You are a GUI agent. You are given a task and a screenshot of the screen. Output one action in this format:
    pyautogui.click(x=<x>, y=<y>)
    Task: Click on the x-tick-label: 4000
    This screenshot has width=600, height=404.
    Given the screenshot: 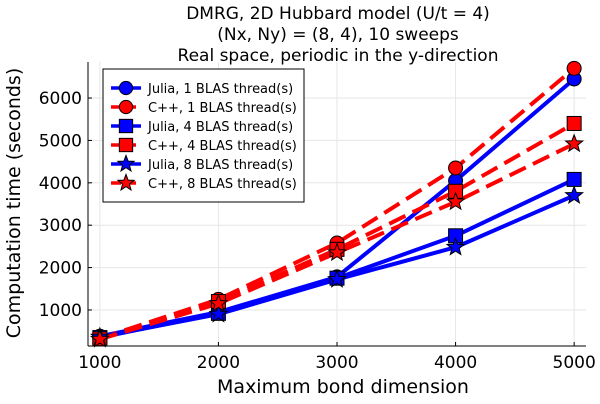 What is the action you would take?
    pyautogui.click(x=455, y=363)
    